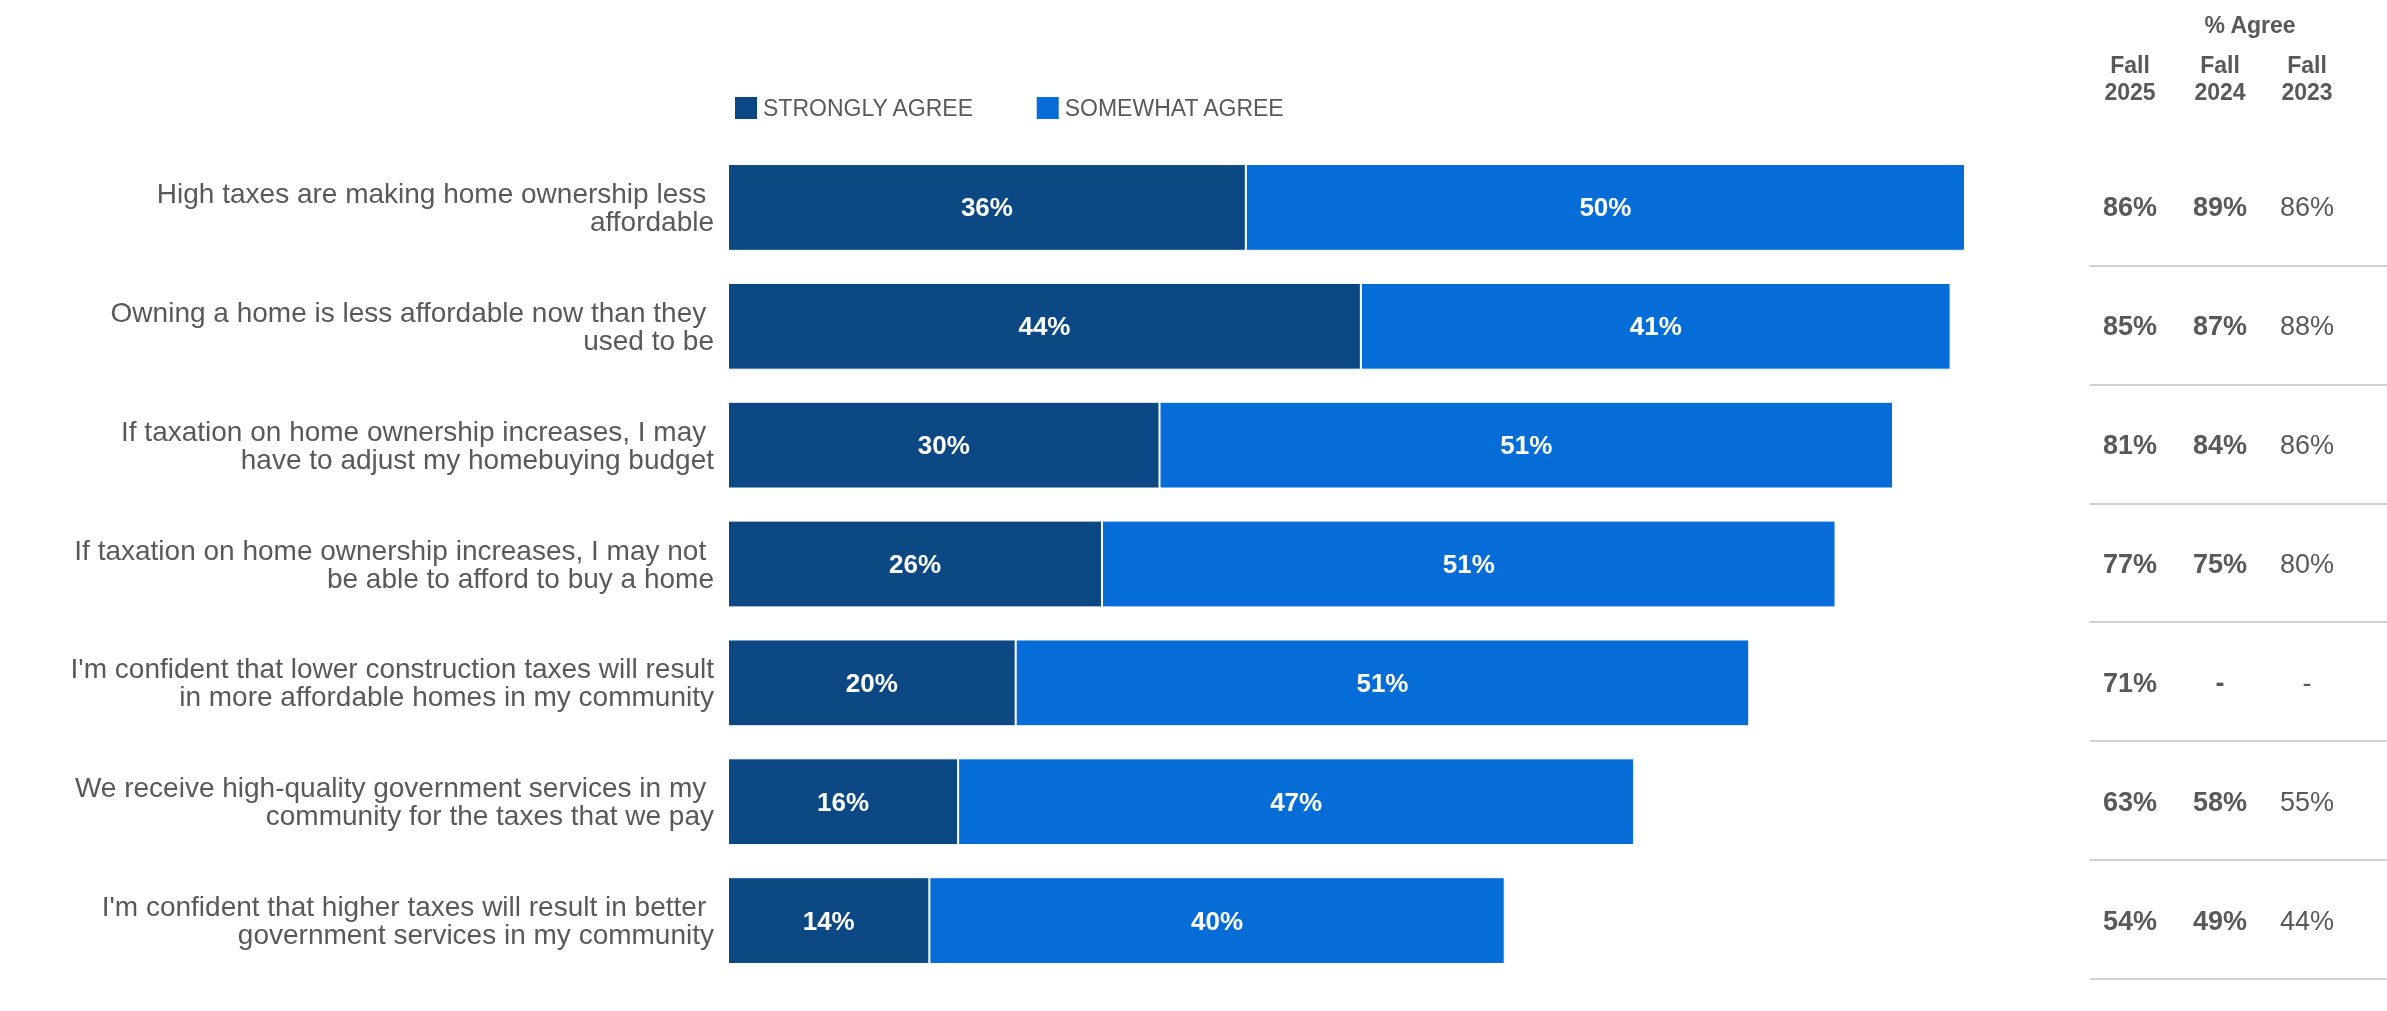  I want to click on category-label: Fall 2023, so click(2307, 79).